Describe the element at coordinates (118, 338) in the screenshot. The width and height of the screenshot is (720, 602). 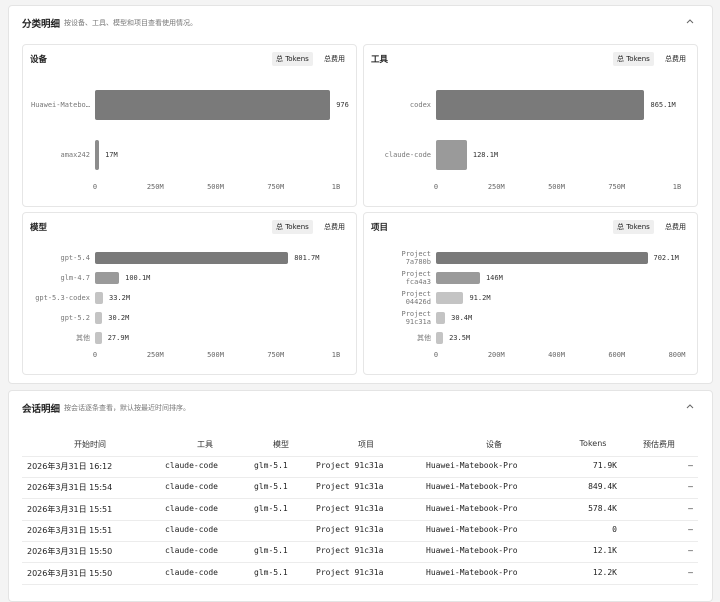
I see `value-label: 27.9M` at that location.